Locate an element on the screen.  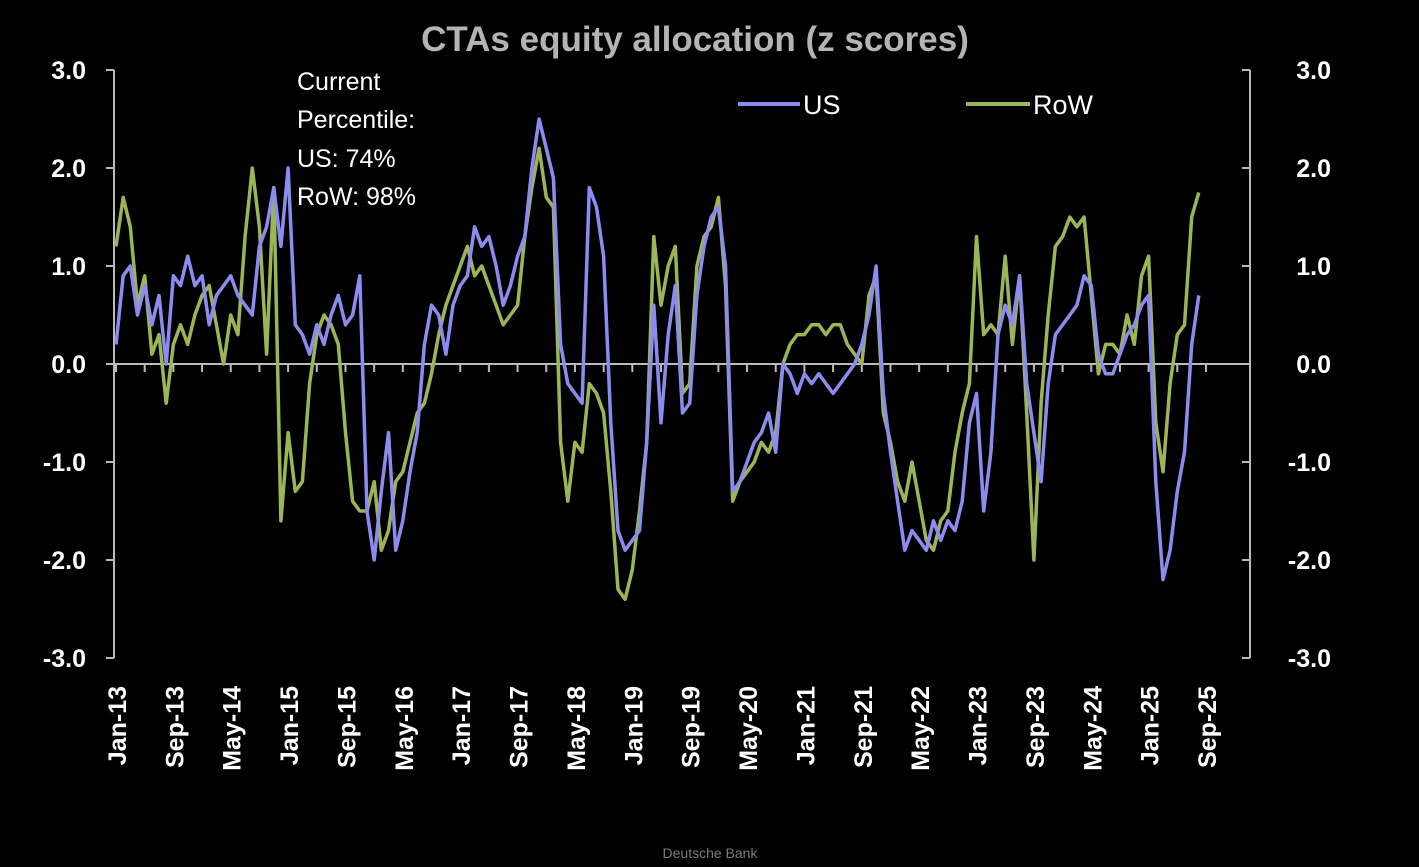
x-tick-label: May-20 is located at coordinates (749, 728).